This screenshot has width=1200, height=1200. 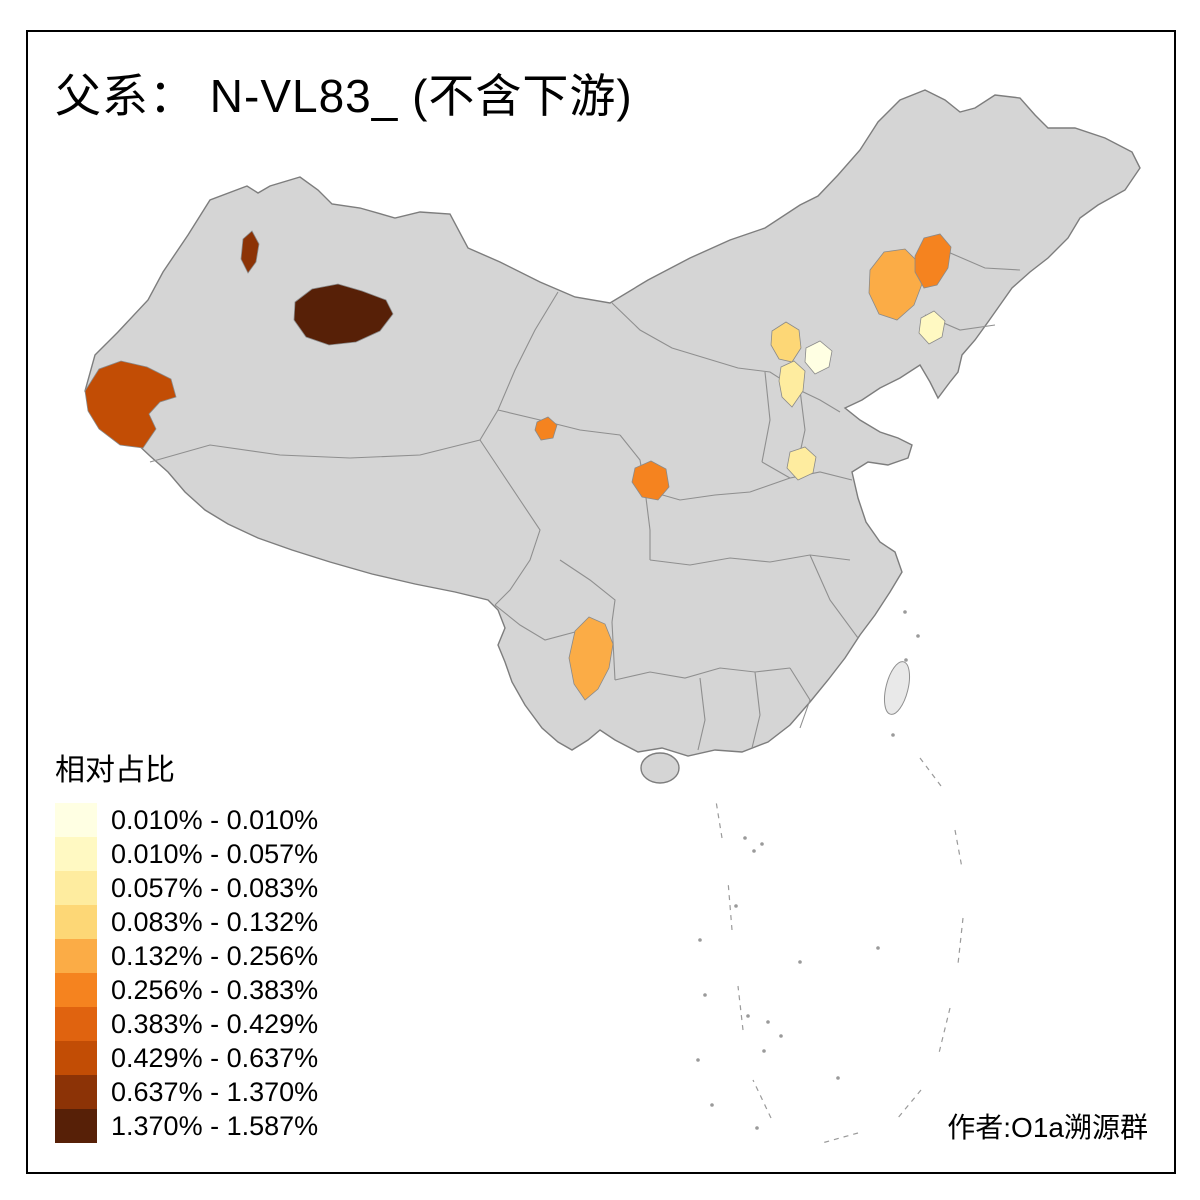 What do you see at coordinates (660, 768) in the screenshot?
I see `hainan-island` at bounding box center [660, 768].